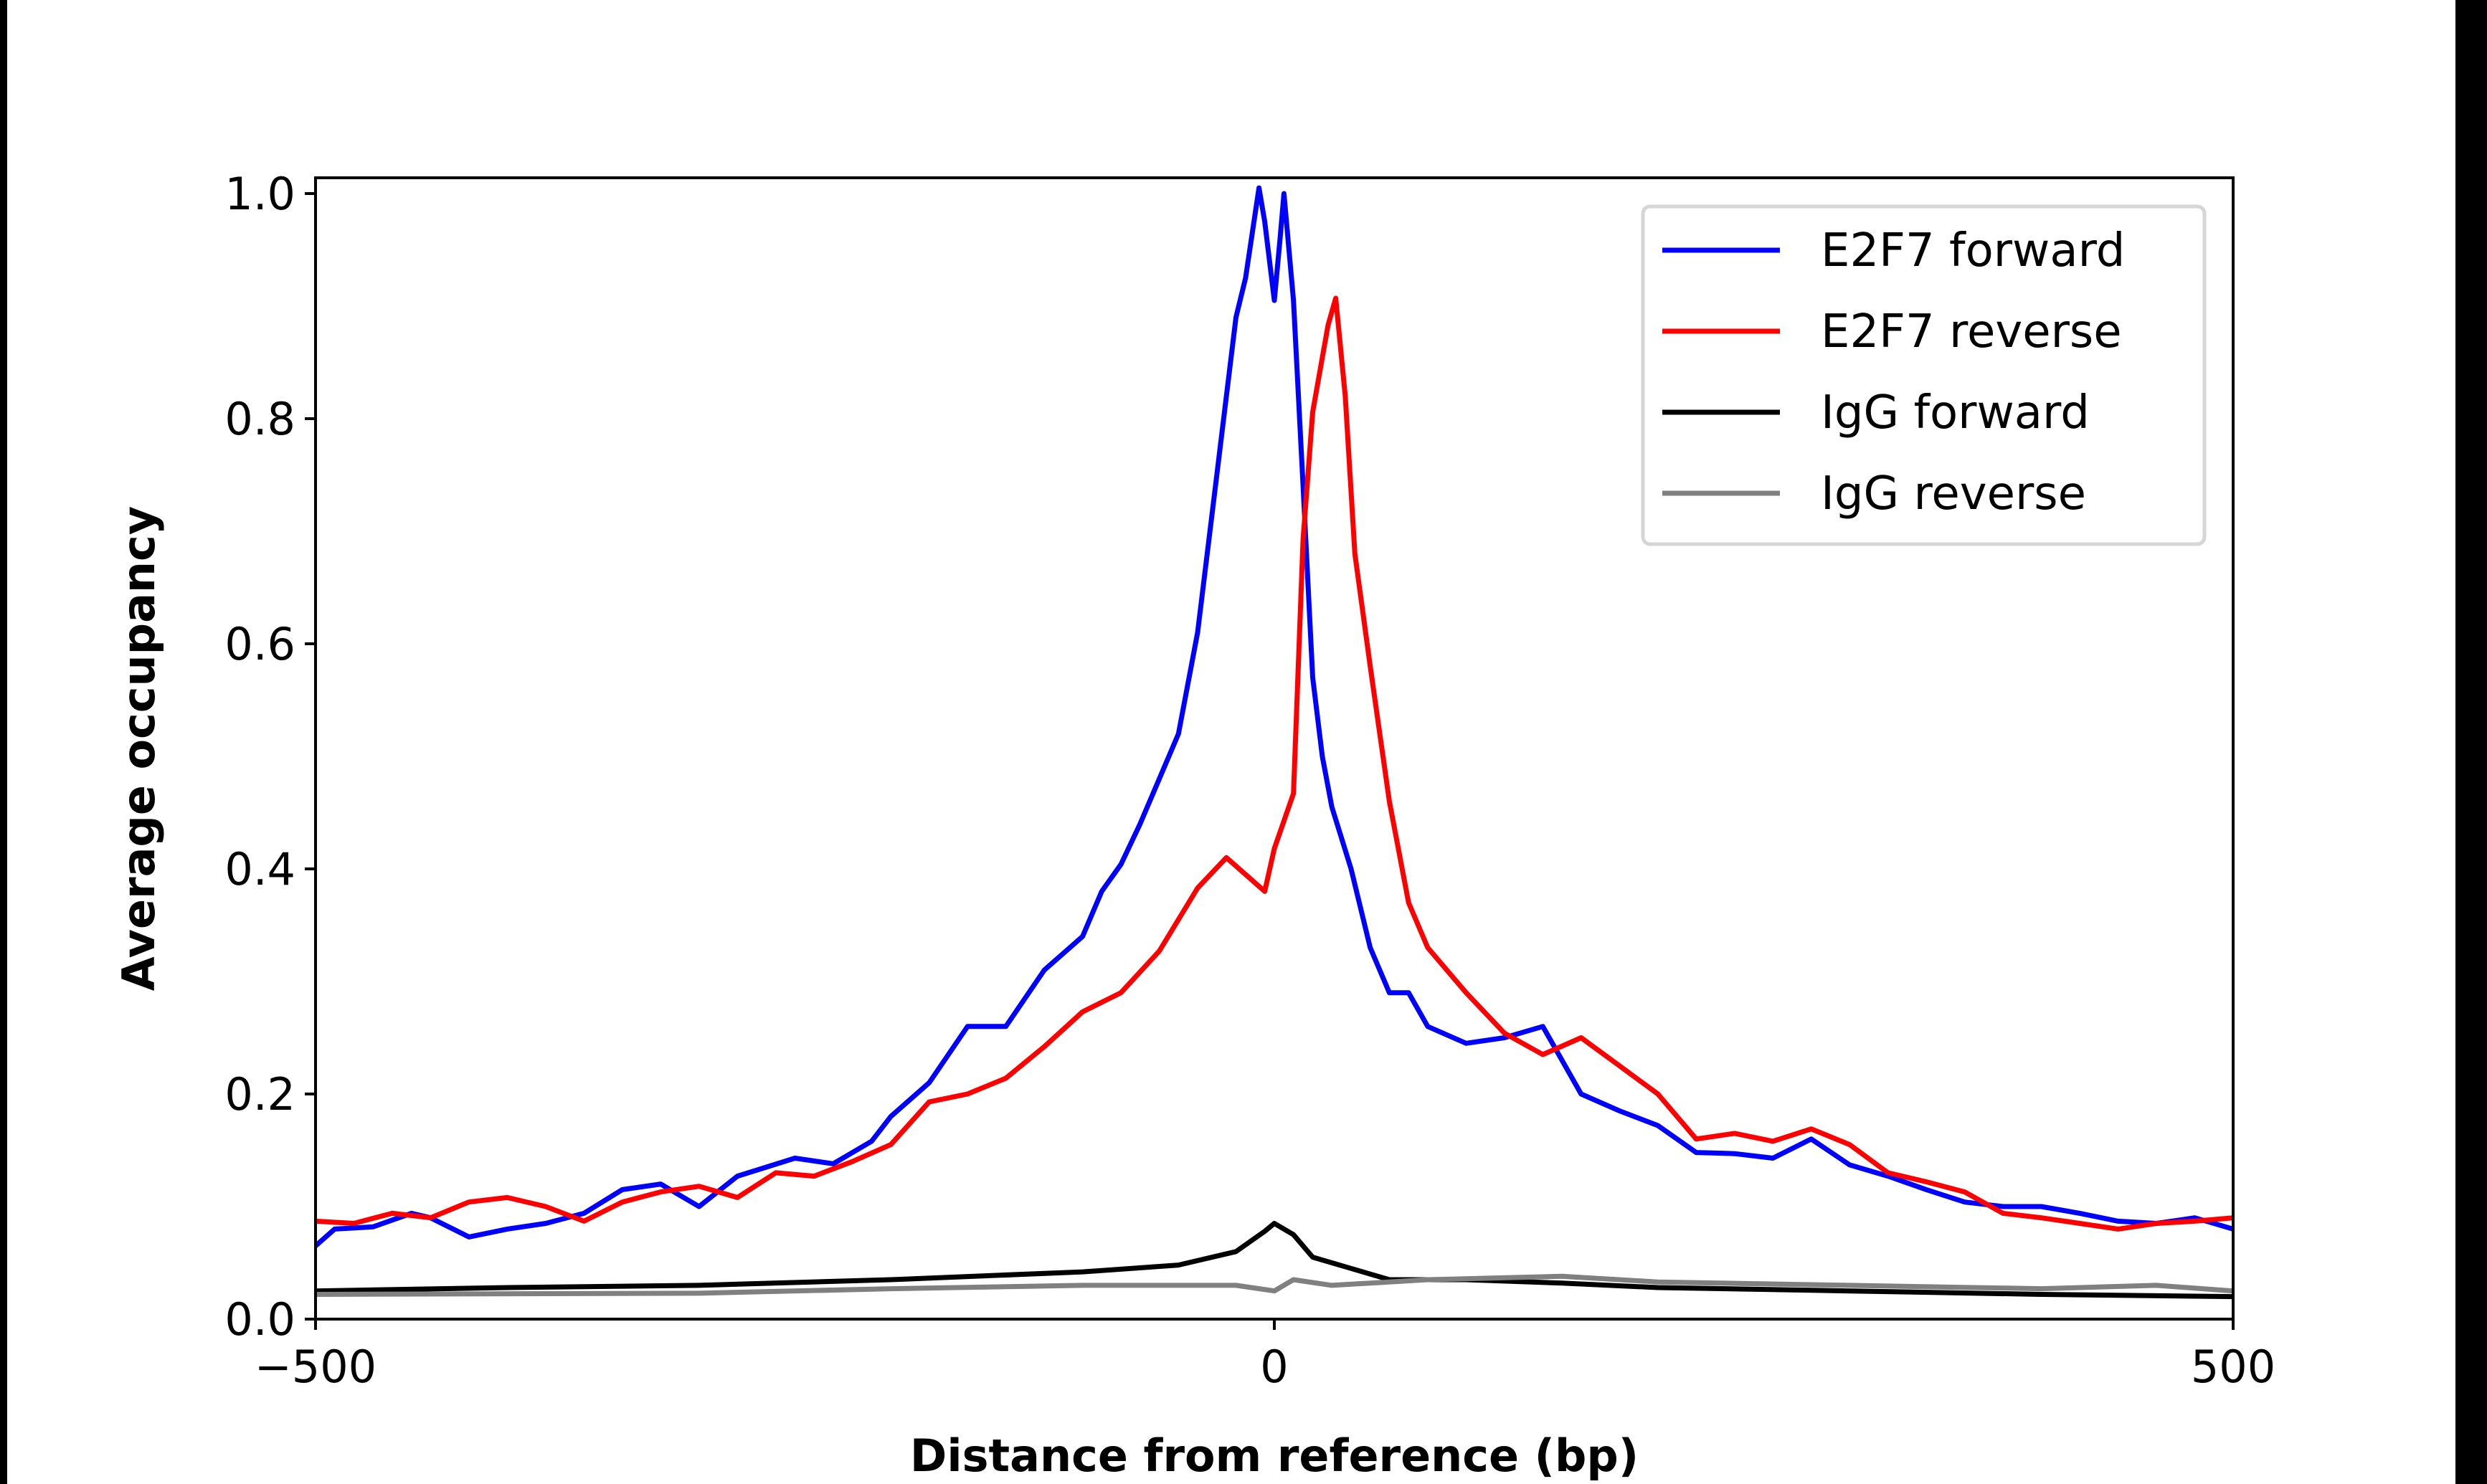  What do you see at coordinates (315, 1367) in the screenshot?
I see `x-tick-label: −500` at bounding box center [315, 1367].